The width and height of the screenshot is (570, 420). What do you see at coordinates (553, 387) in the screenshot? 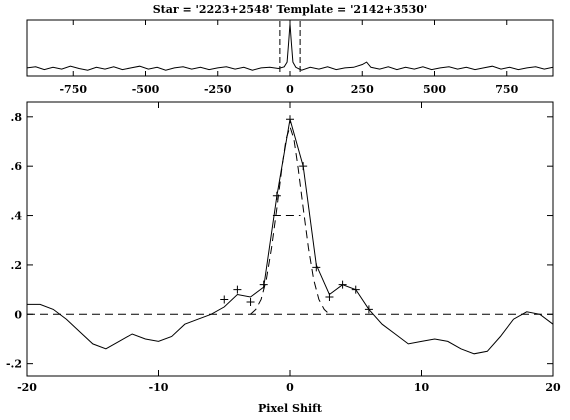
I see `zoomed-peak-x-tick-label: 20` at bounding box center [553, 387].